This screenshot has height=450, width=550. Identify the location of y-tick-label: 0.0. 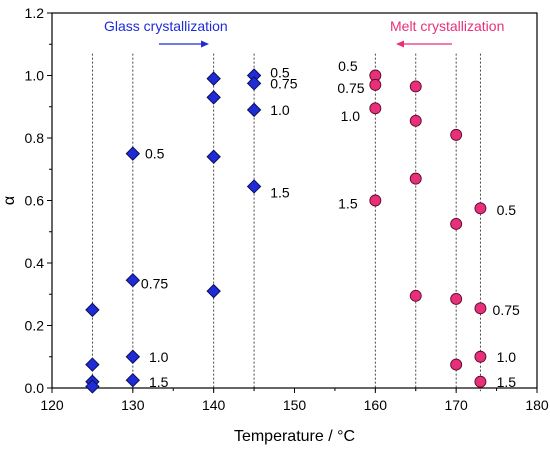
(35, 388).